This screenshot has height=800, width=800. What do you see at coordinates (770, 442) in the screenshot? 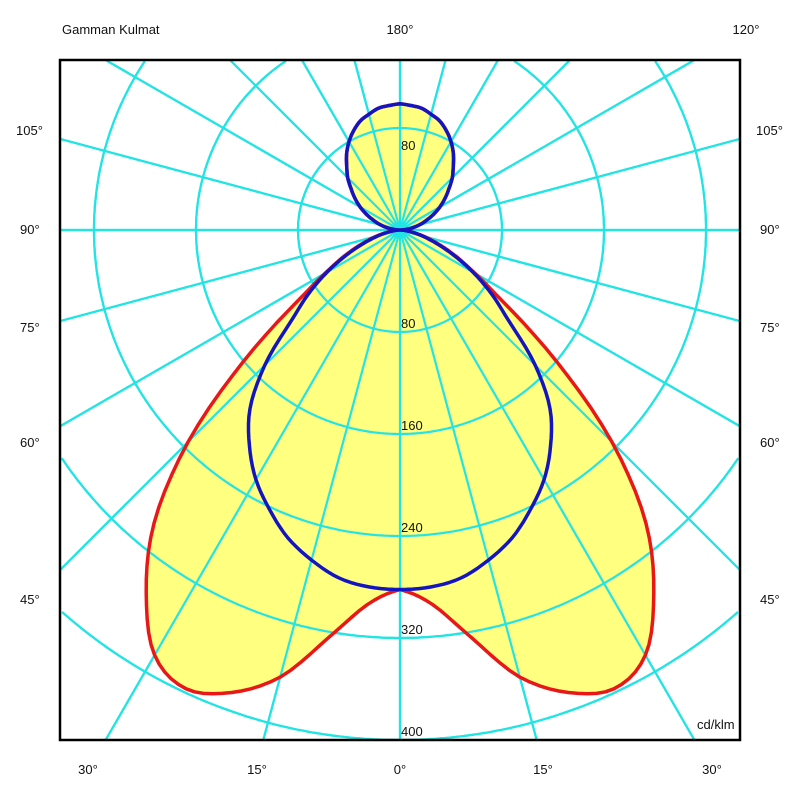
I see `right-angle-label: 60°` at bounding box center [770, 442].